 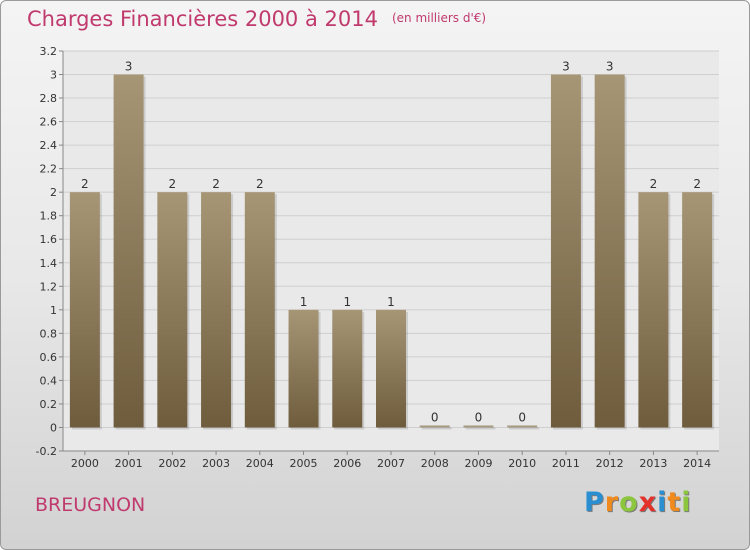 I want to click on x-tick-label: 2013, so click(x=653, y=463).